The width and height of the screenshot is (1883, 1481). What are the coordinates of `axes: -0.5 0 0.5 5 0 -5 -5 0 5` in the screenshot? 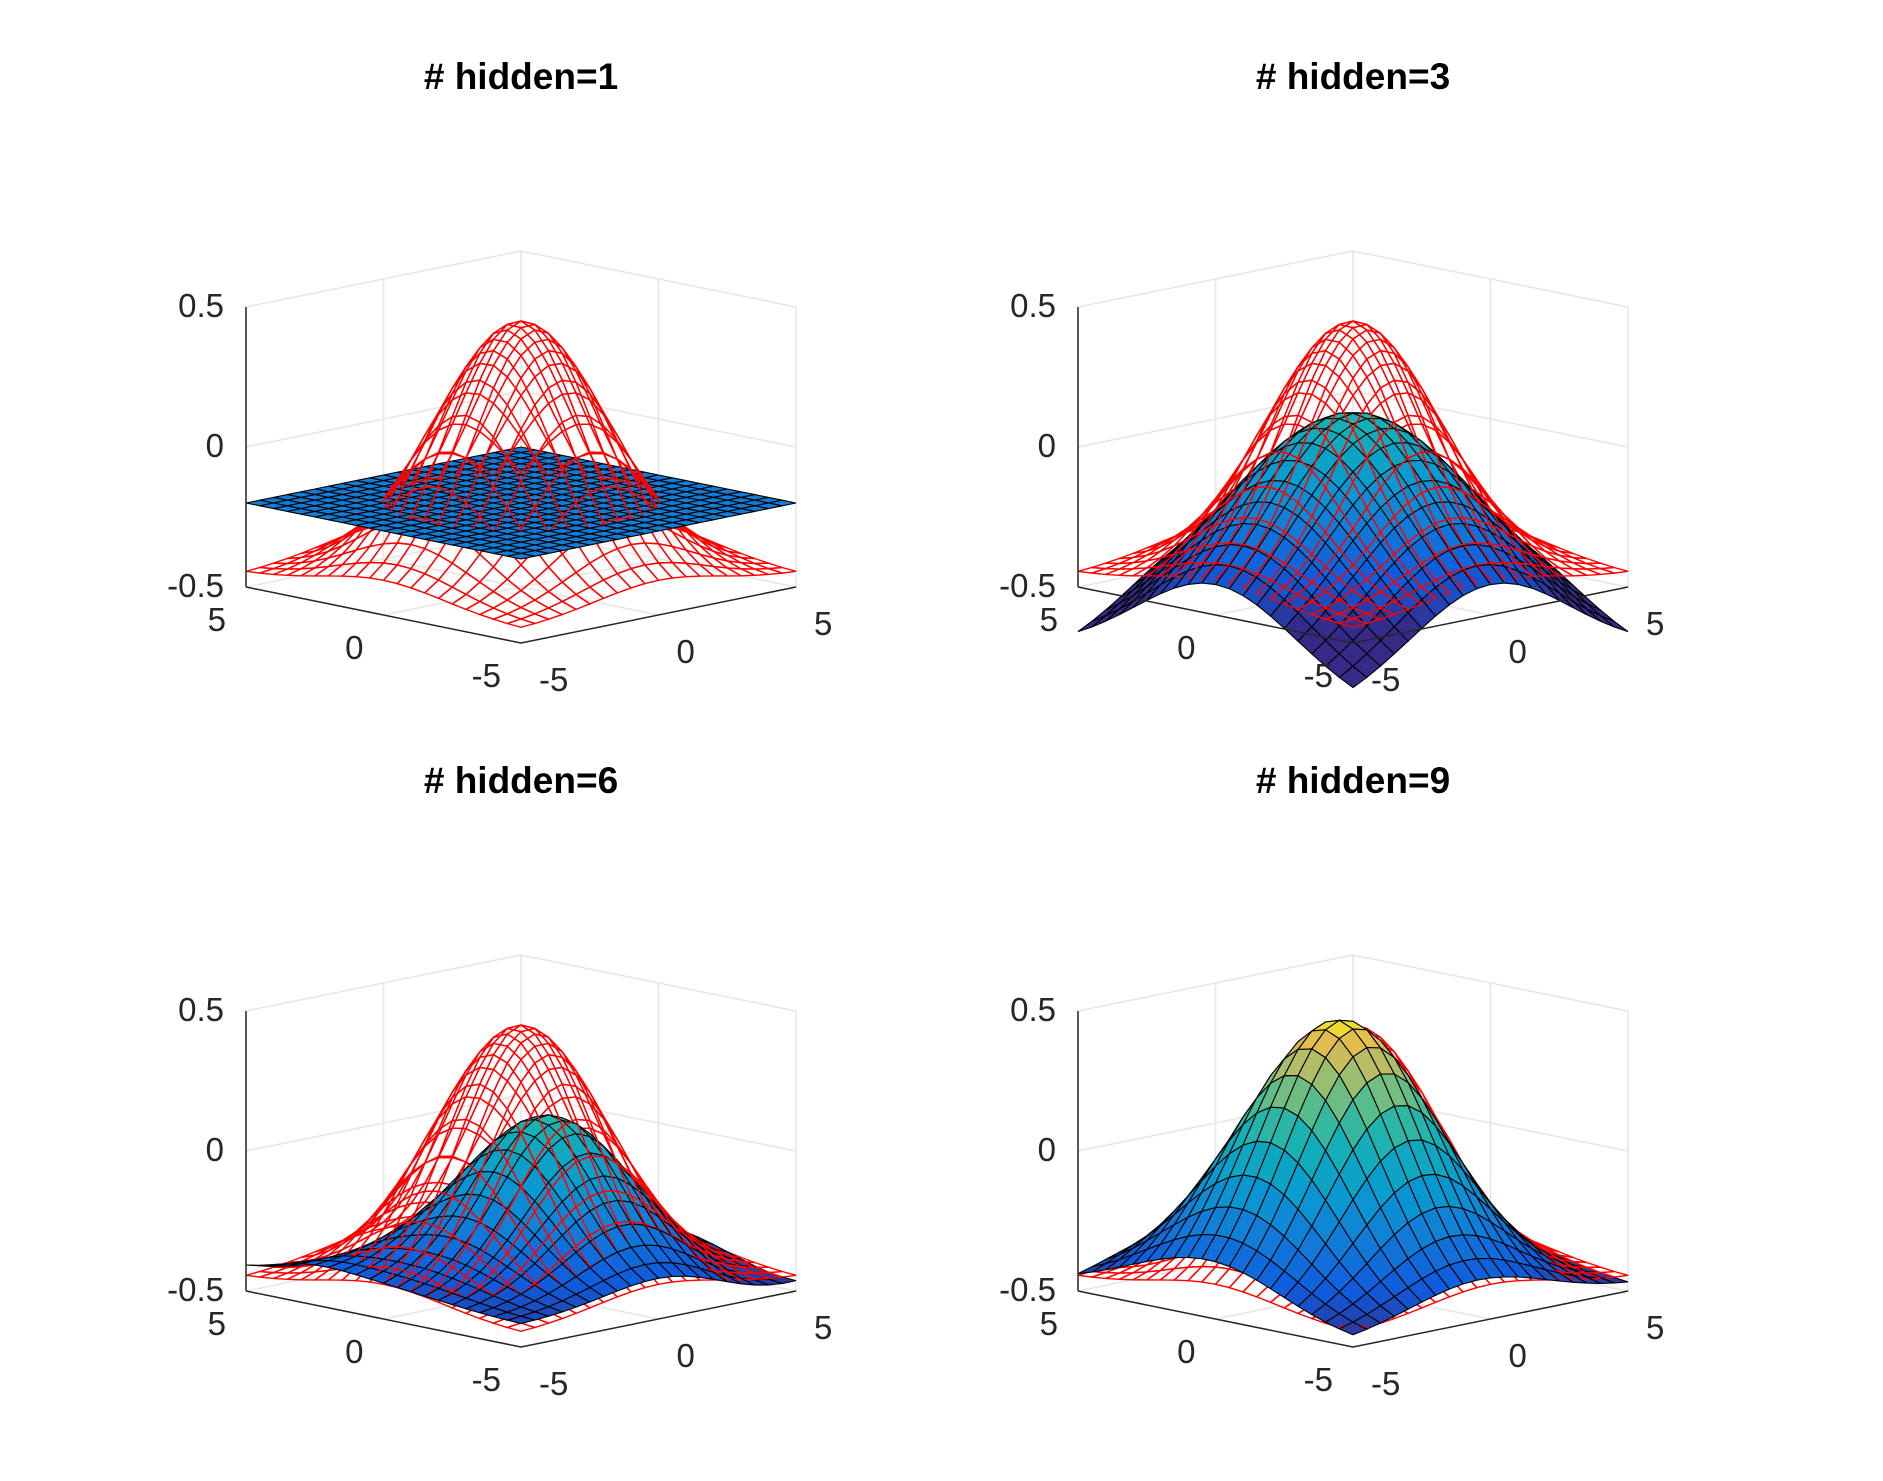 It's located at (499, 492).